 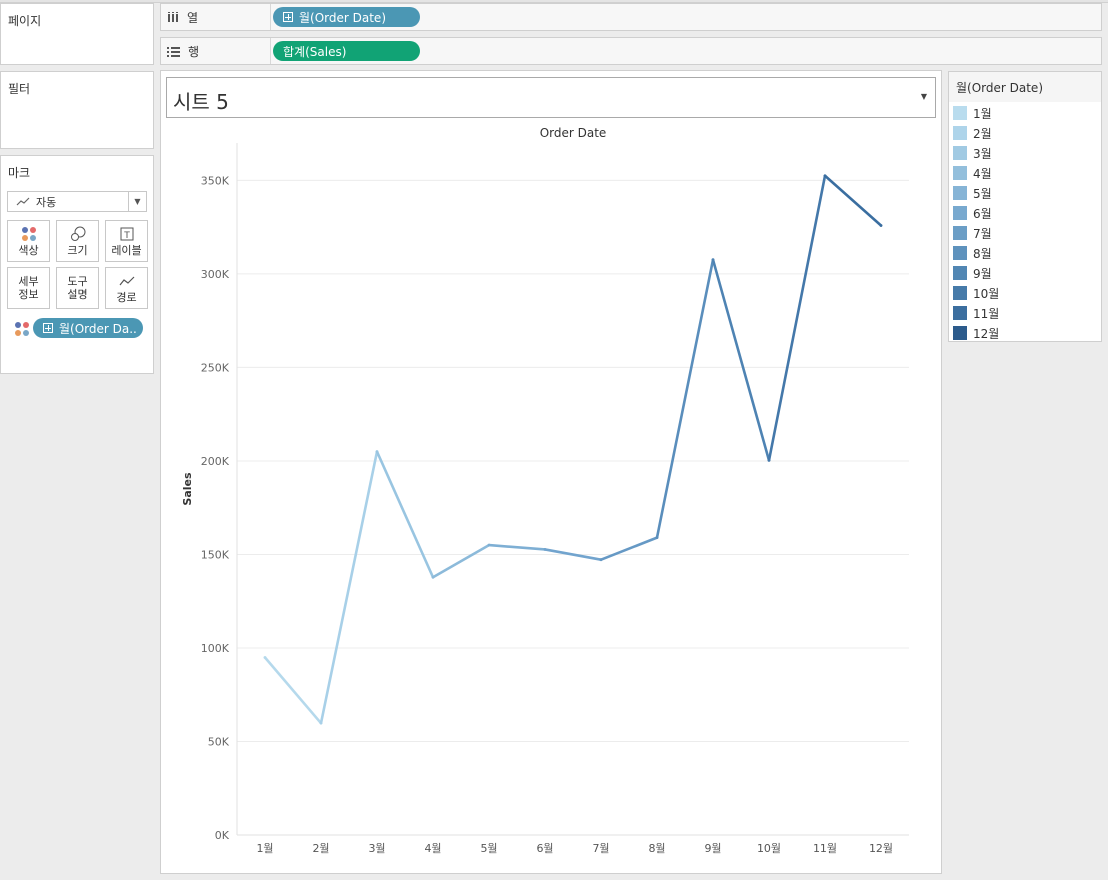 What do you see at coordinates (320, 848) in the screenshot?
I see `x-tick-label: 2월` at bounding box center [320, 848].